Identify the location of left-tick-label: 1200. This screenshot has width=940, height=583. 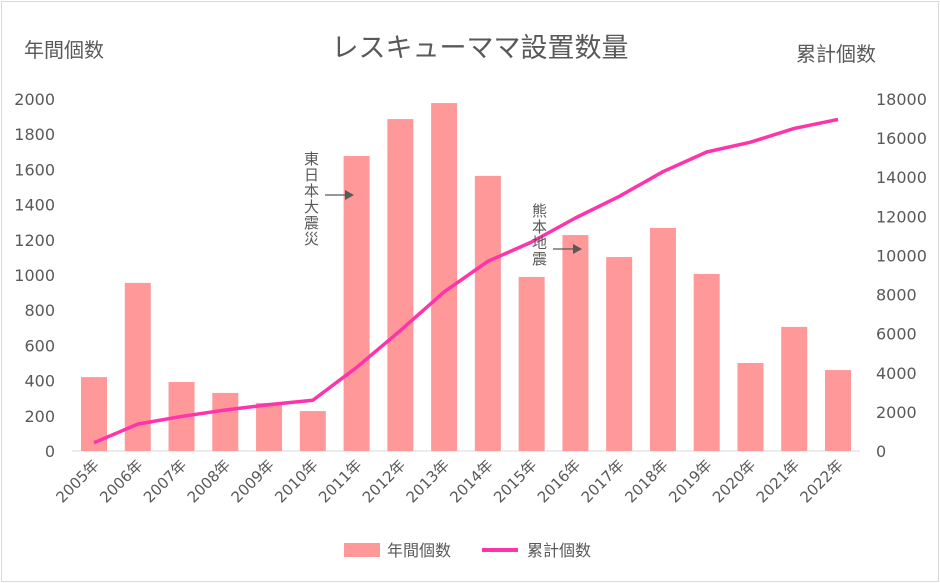
(34, 240).